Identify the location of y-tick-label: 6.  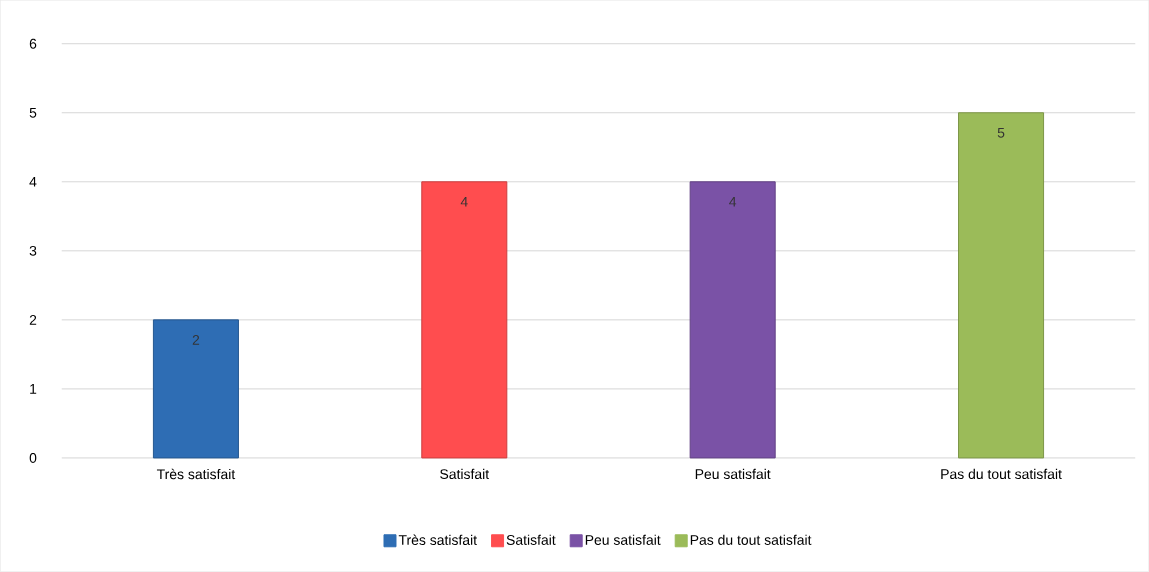
(33, 43).